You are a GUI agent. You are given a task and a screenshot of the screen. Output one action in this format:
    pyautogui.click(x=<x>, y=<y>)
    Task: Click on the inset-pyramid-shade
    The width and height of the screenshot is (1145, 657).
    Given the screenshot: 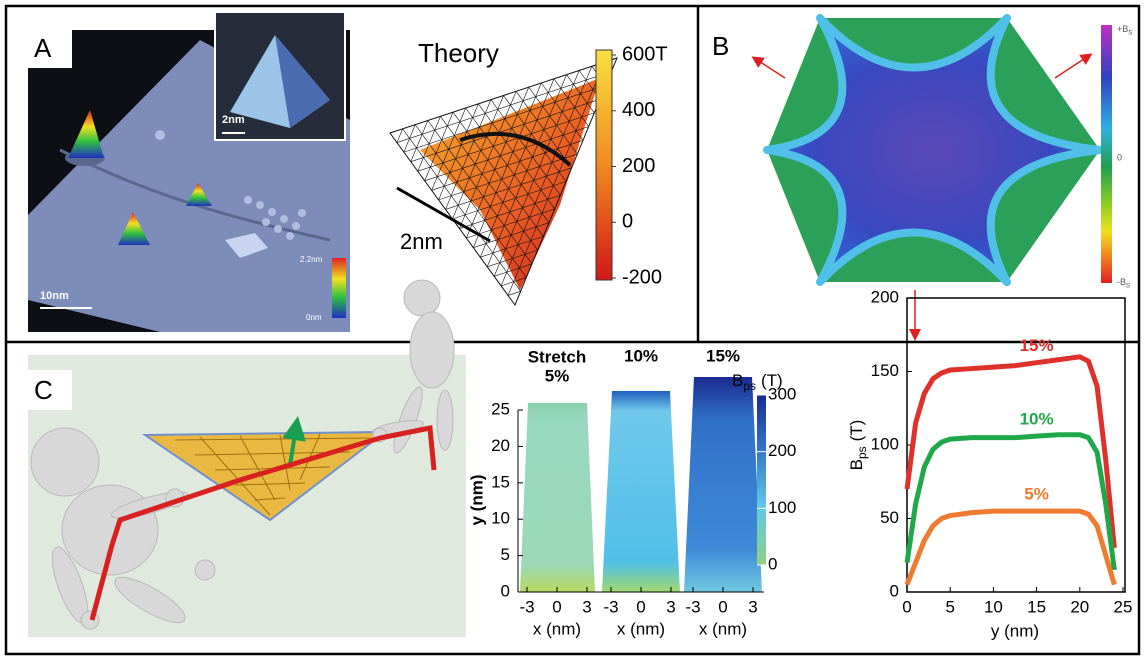 What is the action you would take?
    pyautogui.click(x=302, y=81)
    